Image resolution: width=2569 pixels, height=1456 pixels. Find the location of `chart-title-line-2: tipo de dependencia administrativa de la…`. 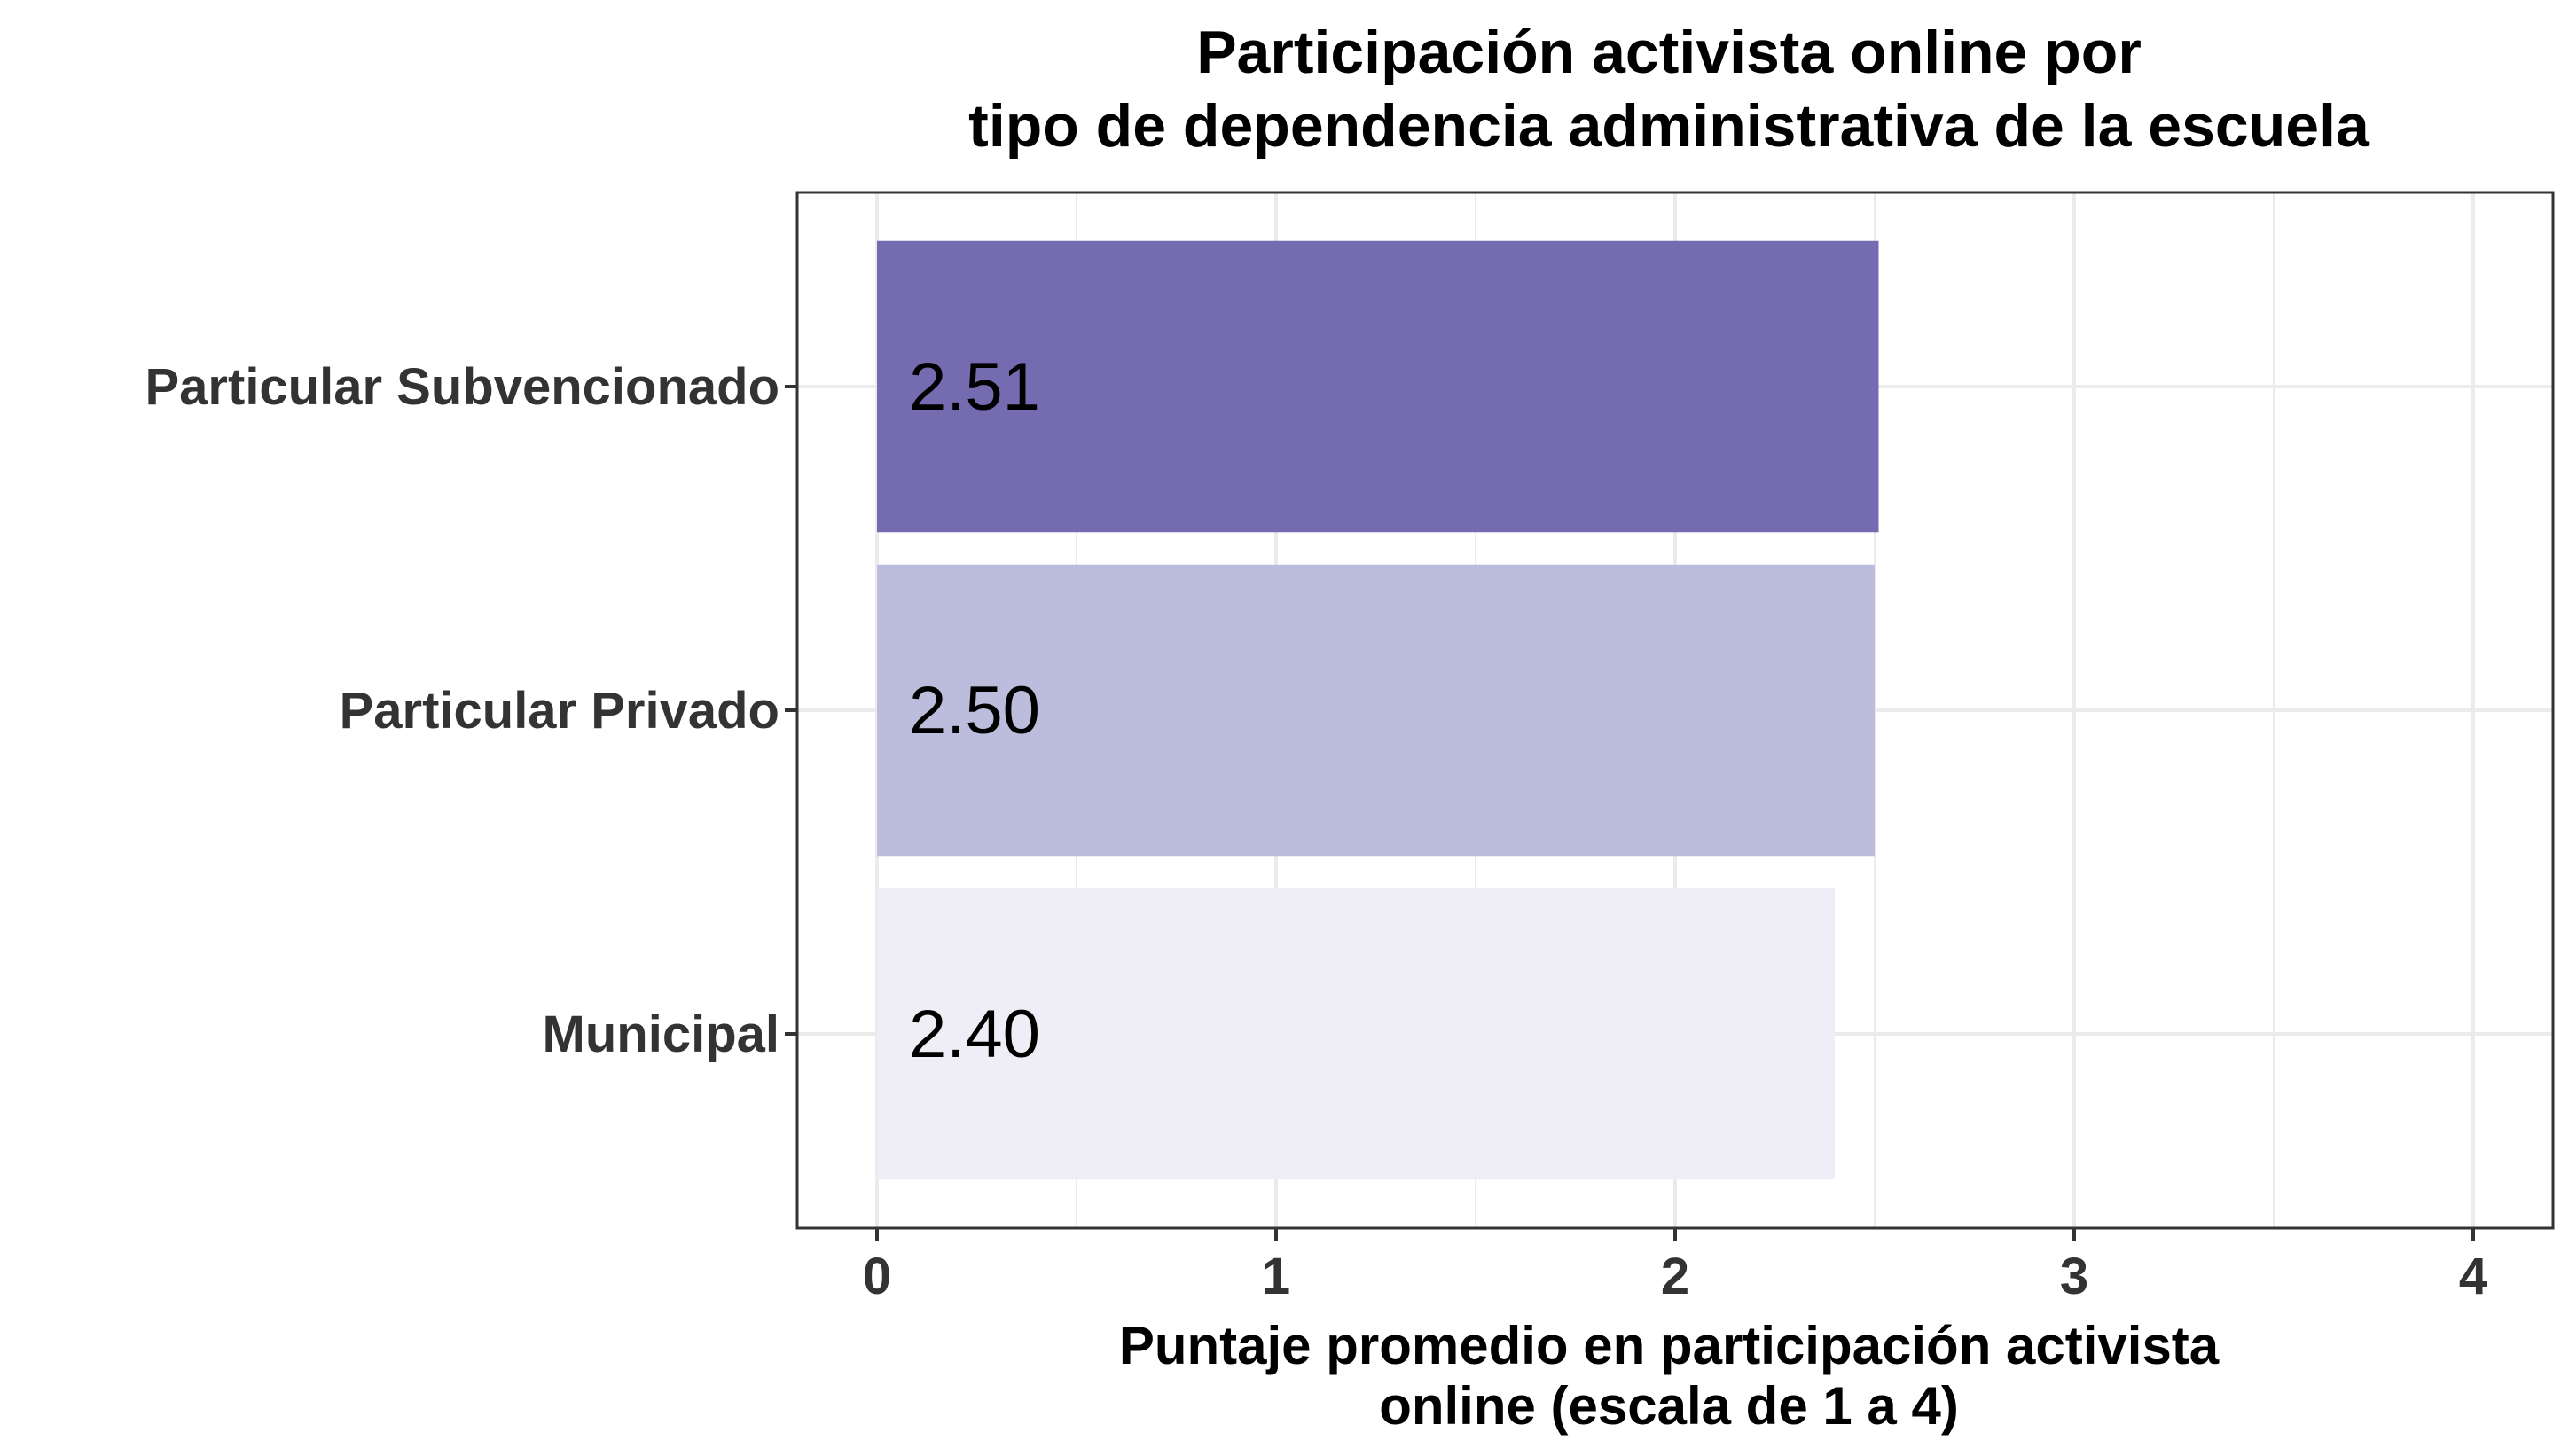

chart-title-line-2: tipo de dependencia administrativa de la… is located at coordinates (1669, 126).